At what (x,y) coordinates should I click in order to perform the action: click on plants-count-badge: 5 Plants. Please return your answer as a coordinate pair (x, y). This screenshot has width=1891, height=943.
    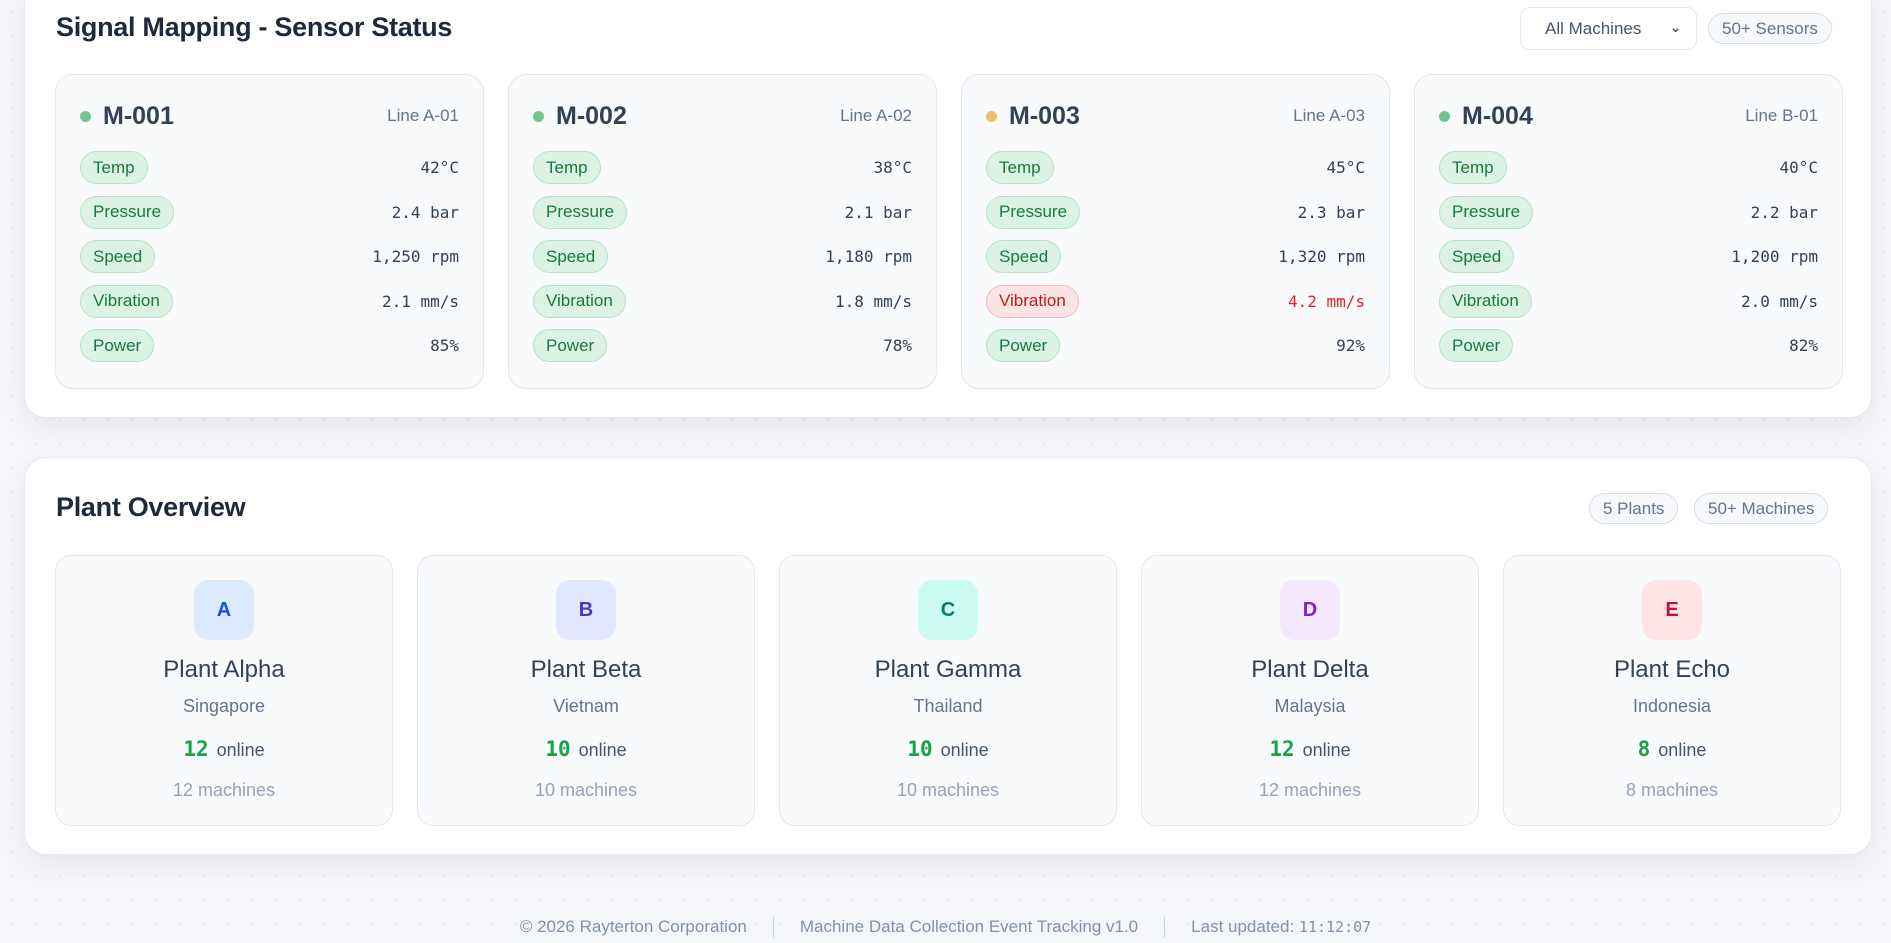
    Looking at the image, I should click on (1634, 508).